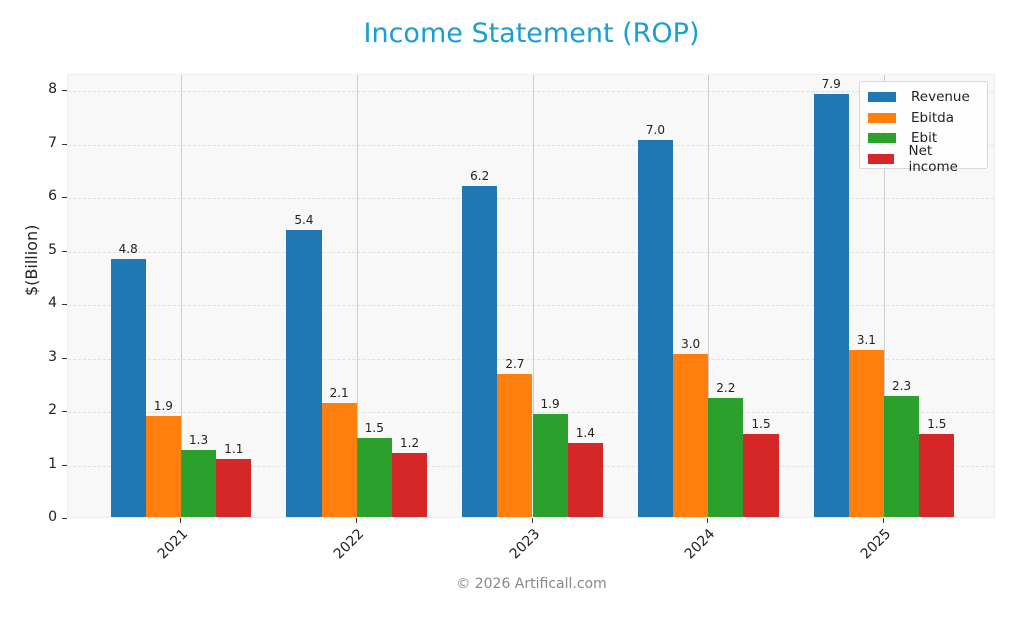 This screenshot has height=617, width=1019. I want to click on bar-ebit-2022, so click(374, 477).